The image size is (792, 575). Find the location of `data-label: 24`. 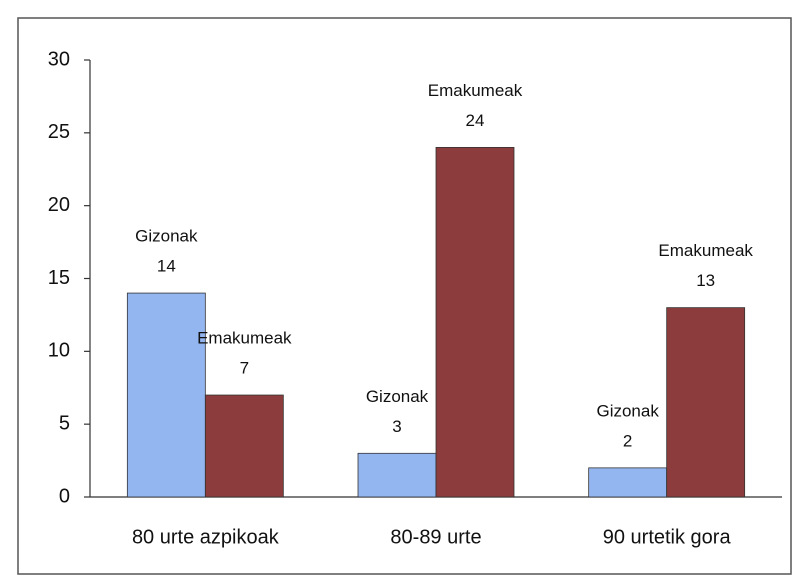

data-label: 24 is located at coordinates (475, 120).